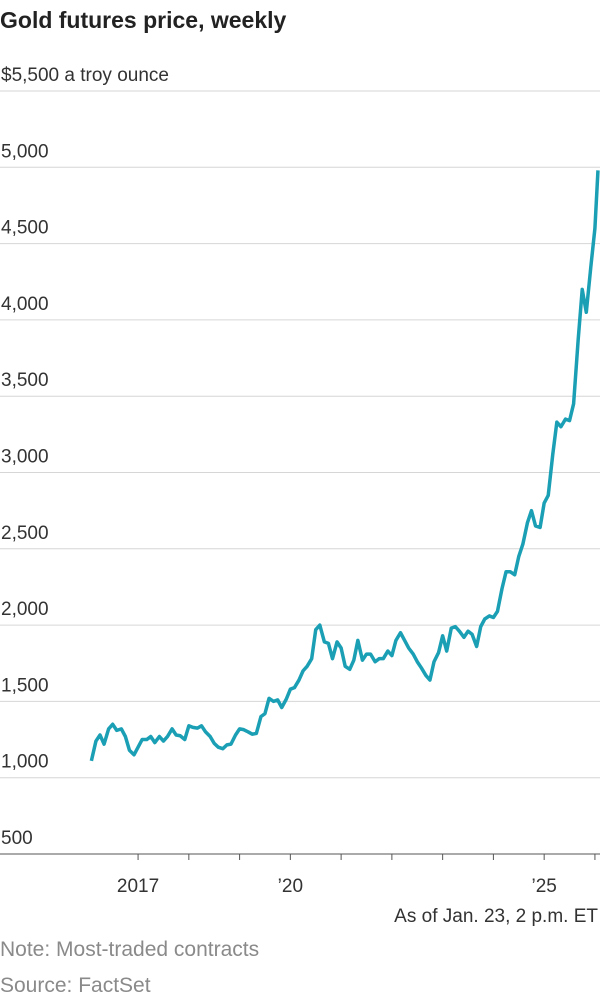 The height and width of the screenshot is (1005, 600). Describe the element at coordinates (138, 886) in the screenshot. I see `x-tick-label: 2017` at that location.